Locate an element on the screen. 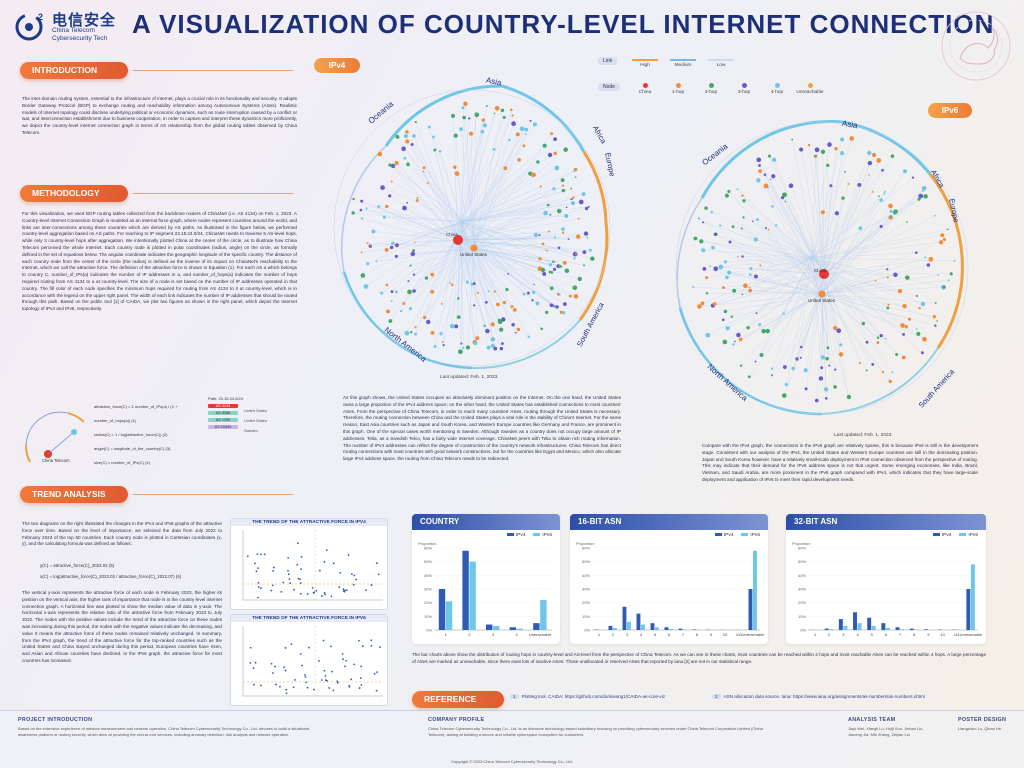 The height and width of the screenshot is (768, 1024). legend-link-medium: Medium is located at coordinates (683, 65).